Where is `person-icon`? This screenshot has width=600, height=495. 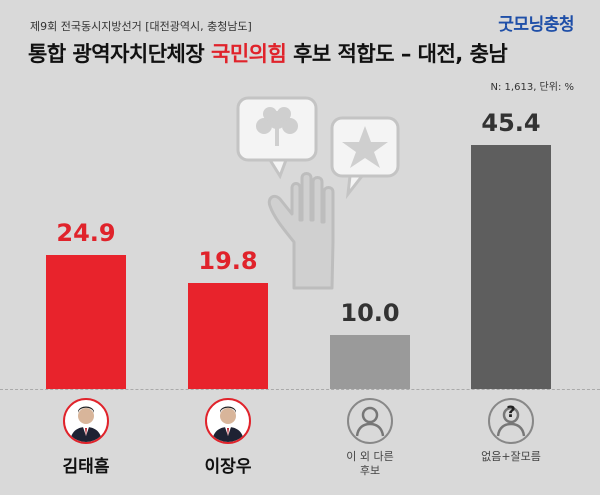 person-icon is located at coordinates (370, 421).